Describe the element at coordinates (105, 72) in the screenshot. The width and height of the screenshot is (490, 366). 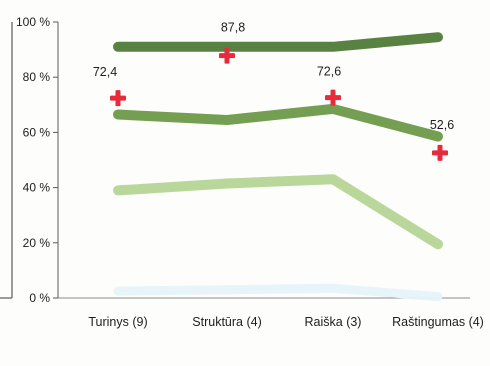
I see `data-label: 72,4` at that location.